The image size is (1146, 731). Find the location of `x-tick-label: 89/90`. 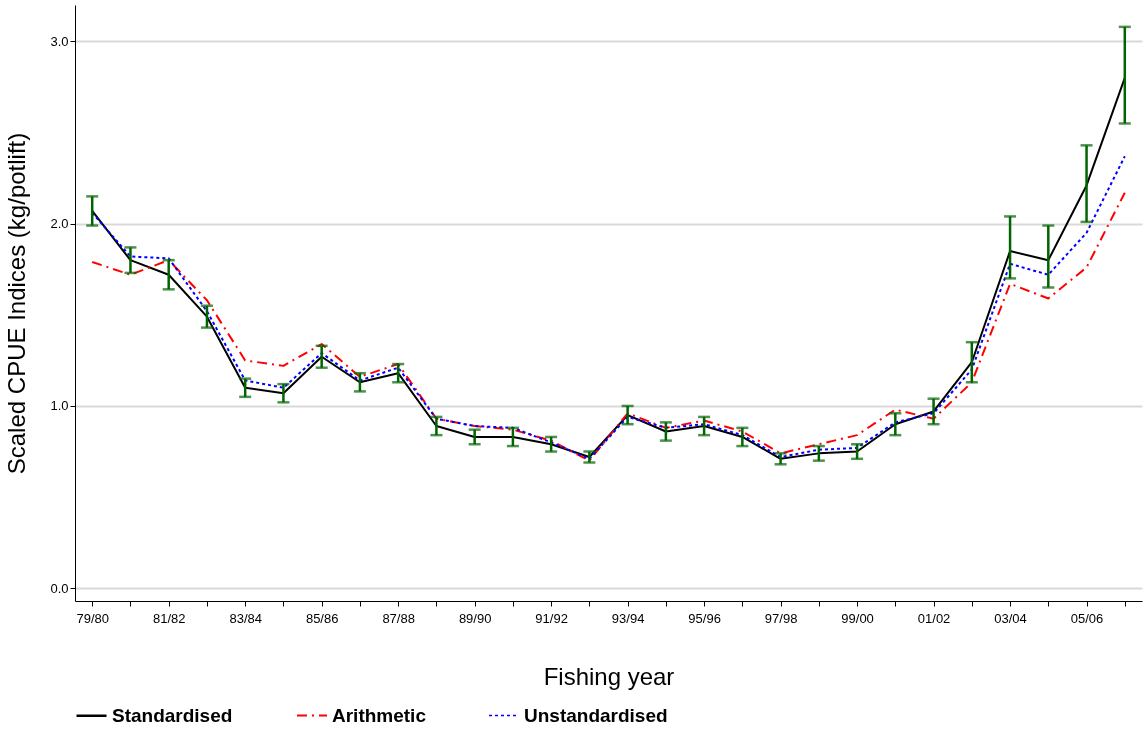

x-tick-label: 89/90 is located at coordinates (475, 618).